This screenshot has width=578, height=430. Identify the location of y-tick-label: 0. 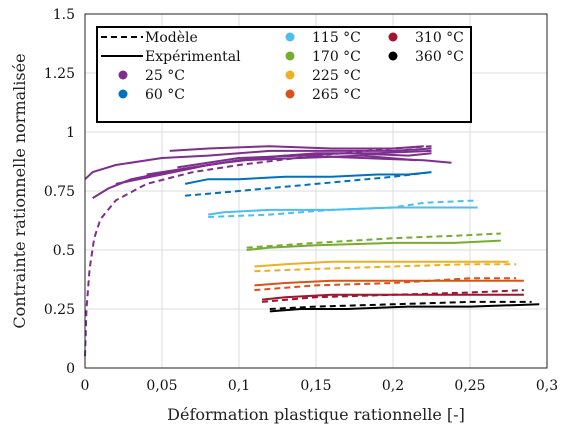
(70, 369).